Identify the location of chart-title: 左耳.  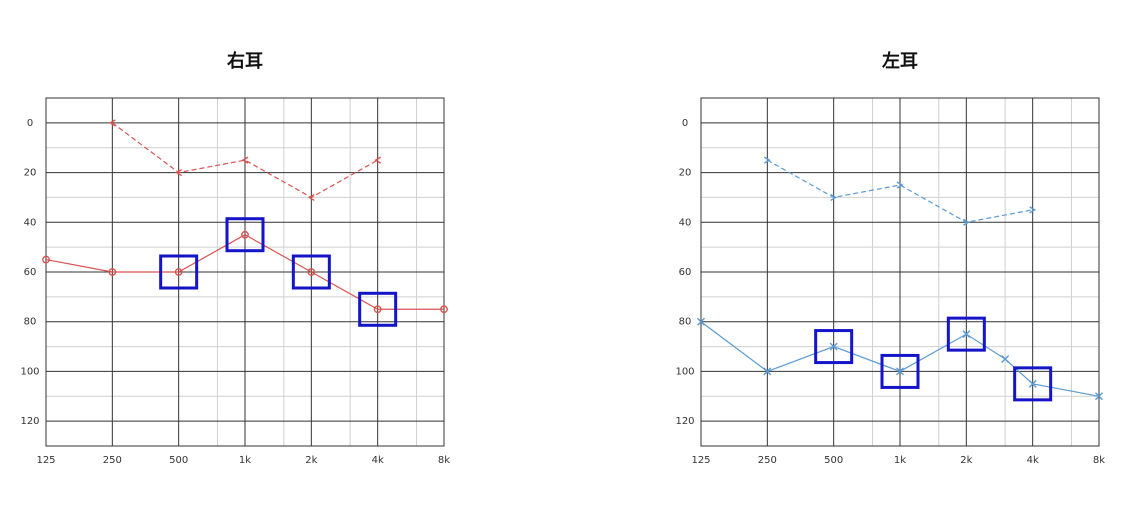
(900, 61).